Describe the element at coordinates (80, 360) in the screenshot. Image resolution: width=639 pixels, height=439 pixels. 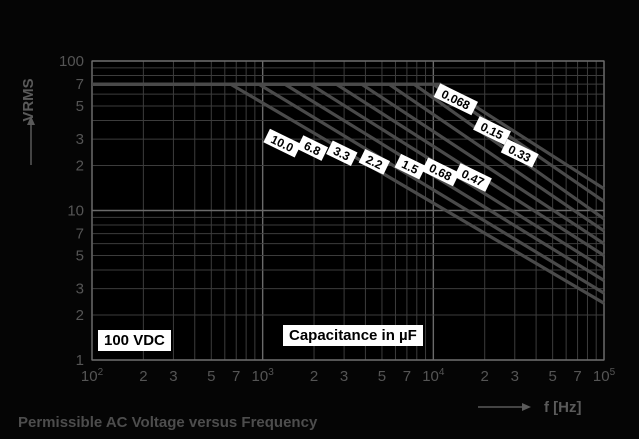
I see `y-tick-label: 1` at that location.